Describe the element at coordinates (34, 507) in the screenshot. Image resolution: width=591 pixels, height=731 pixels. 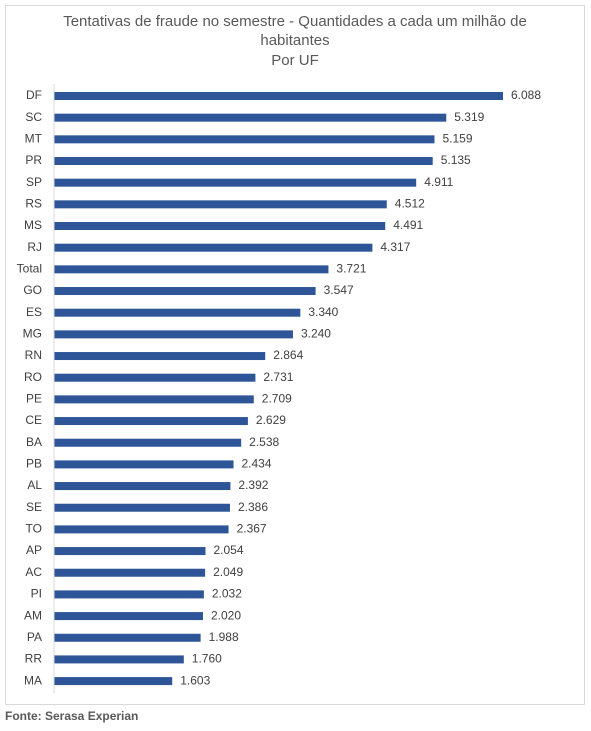
I see `y-tick-label: SE` at that location.